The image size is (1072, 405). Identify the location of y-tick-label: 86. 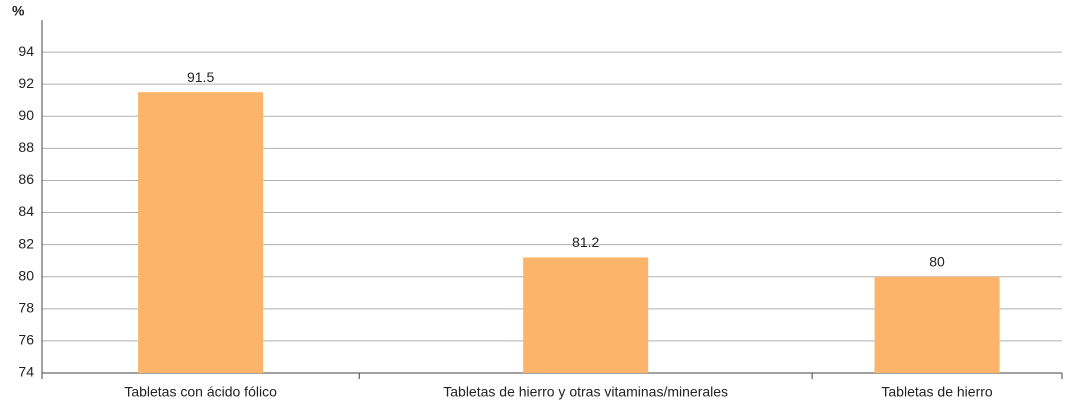
(26, 179).